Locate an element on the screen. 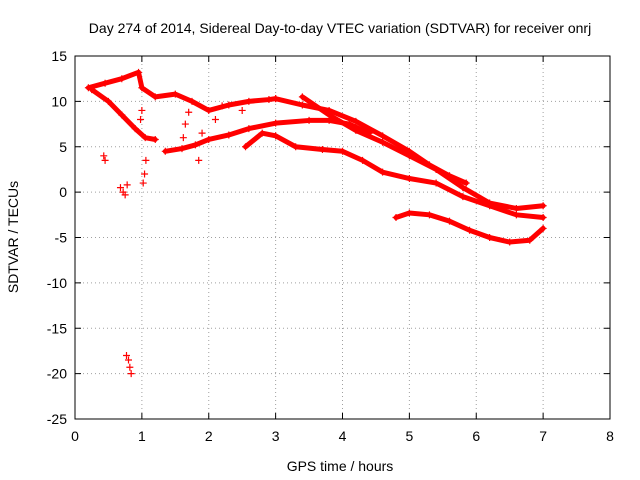 This screenshot has width=640, height=480. x-tick-label: 8 is located at coordinates (610, 436).